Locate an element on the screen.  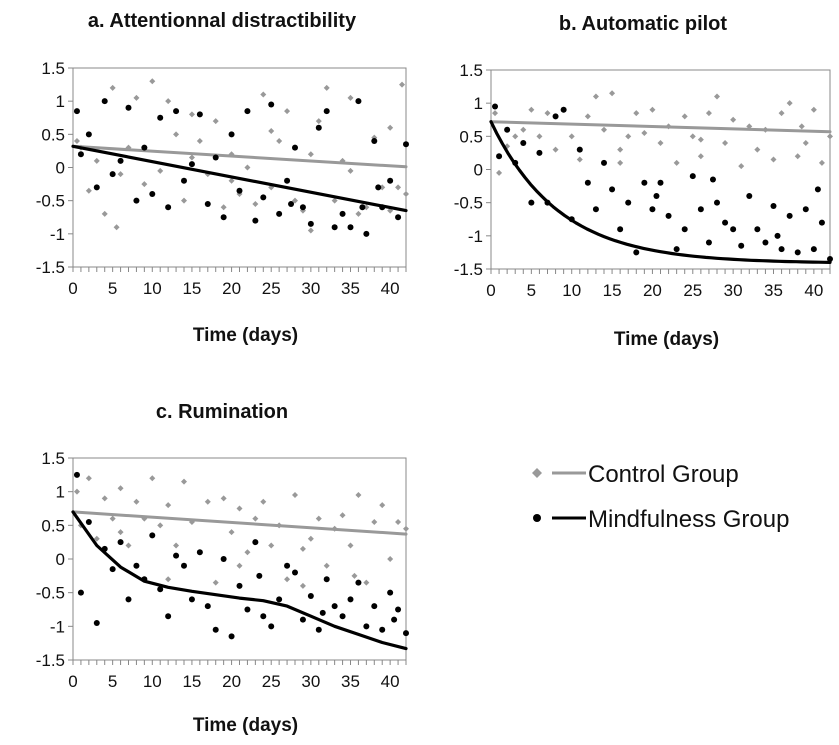
y-tick-label: 0 is located at coordinates (60, 168).